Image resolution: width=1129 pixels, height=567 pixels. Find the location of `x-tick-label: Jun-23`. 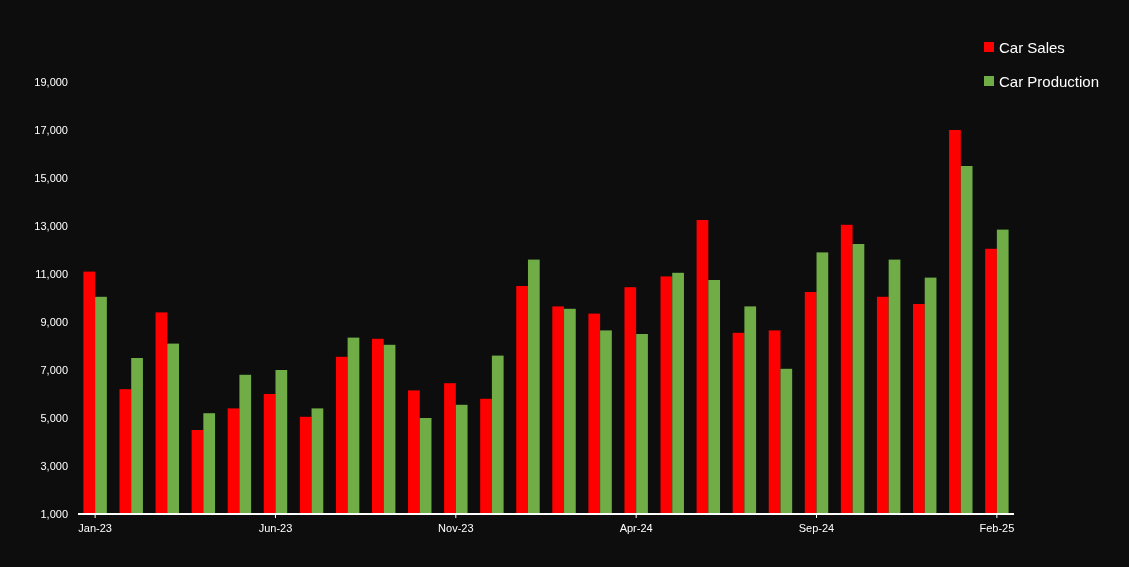

x-tick-label: Jun-23 is located at coordinates (275, 528).